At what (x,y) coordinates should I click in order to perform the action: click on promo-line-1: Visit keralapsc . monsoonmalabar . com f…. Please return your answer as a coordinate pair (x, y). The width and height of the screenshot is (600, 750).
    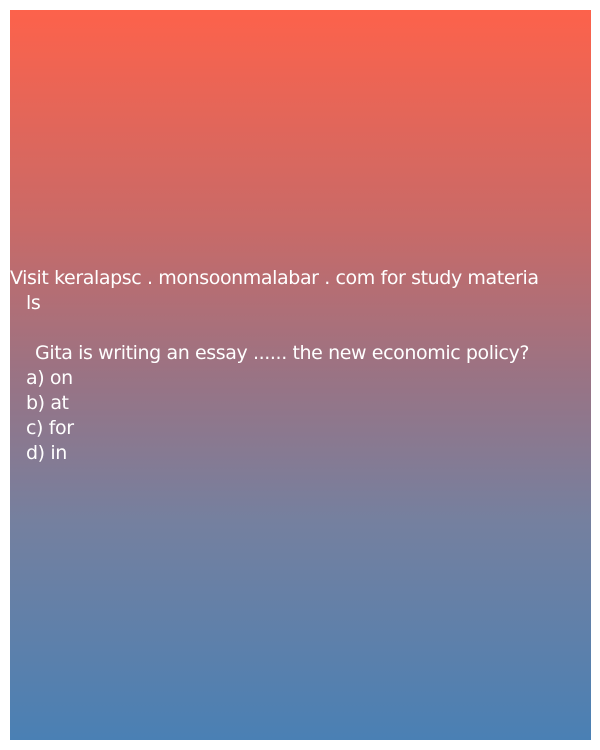
    Looking at the image, I should click on (274, 278).